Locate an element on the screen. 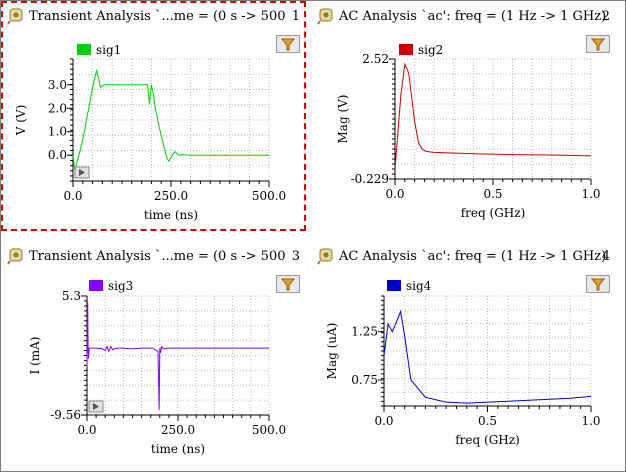 This screenshot has height=472, width=626. y-axis-label: Mag (V) is located at coordinates (343, 119).